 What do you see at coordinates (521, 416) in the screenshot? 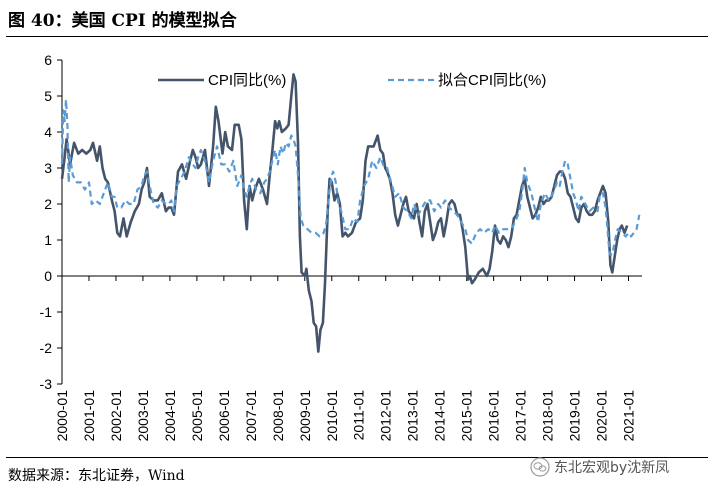
I see `x-tick-label: 2017-01` at bounding box center [521, 416].